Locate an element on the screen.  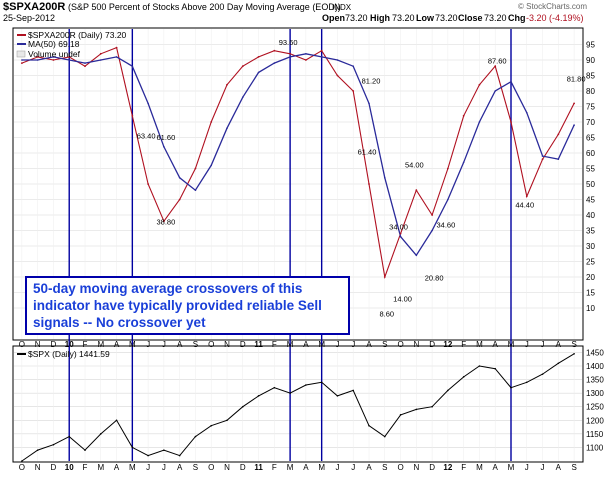
high-label: High is located at coordinates (380, 18).